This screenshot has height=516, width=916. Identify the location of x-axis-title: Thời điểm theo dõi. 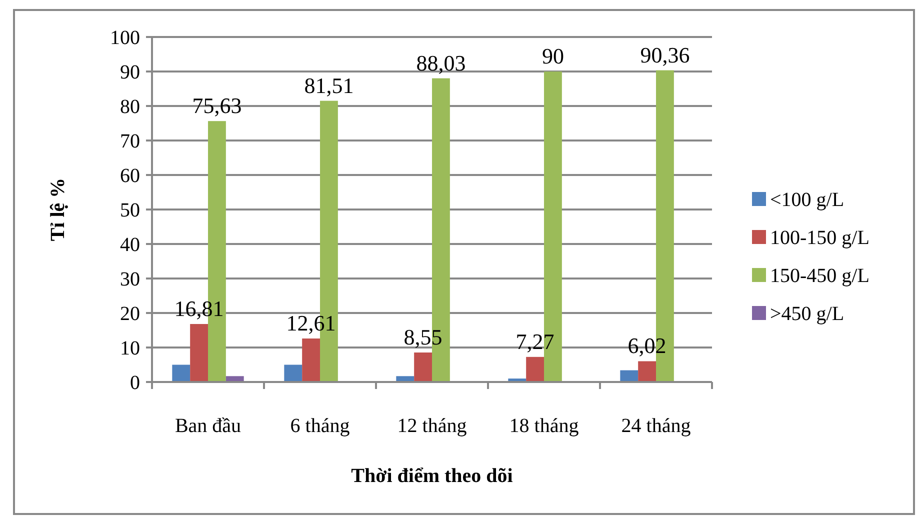
(432, 476).